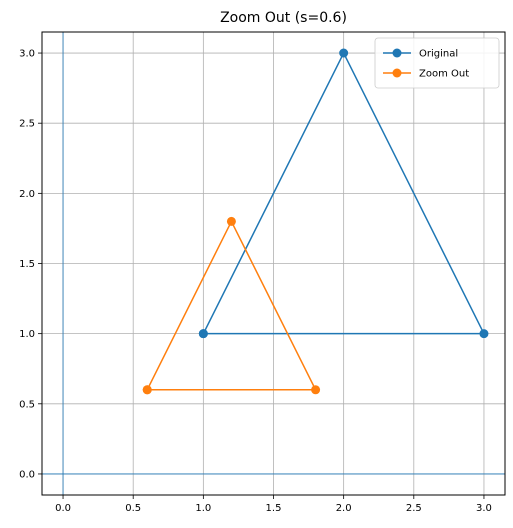 The image size is (513, 528). What do you see at coordinates (27, 54) in the screenshot?
I see `y-tick-label: 3.0` at bounding box center [27, 54].